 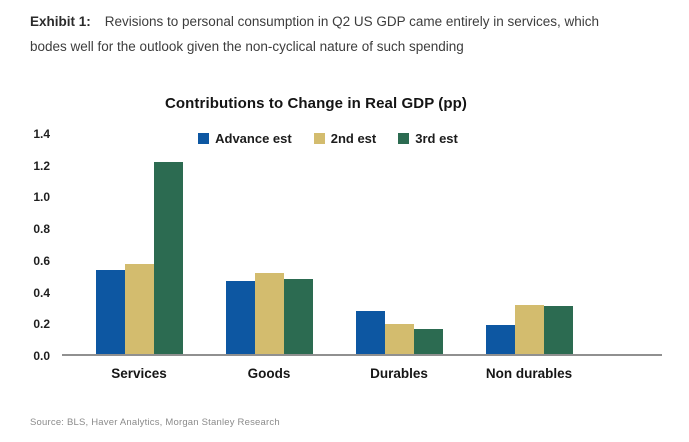 I want to click on bar-3rd-est-goods, so click(x=298, y=316).